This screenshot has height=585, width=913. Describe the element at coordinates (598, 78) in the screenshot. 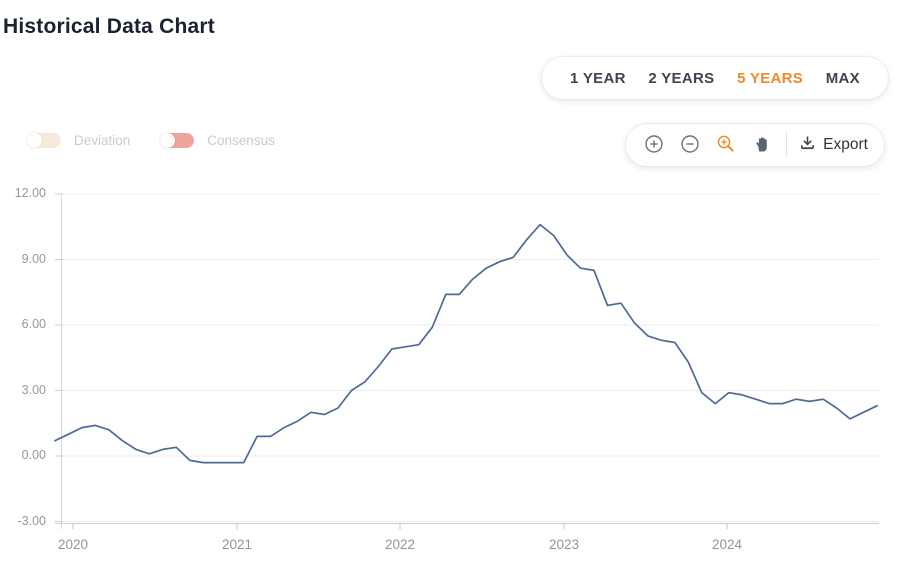

I see `range-button-1year: 1 YEAR` at that location.